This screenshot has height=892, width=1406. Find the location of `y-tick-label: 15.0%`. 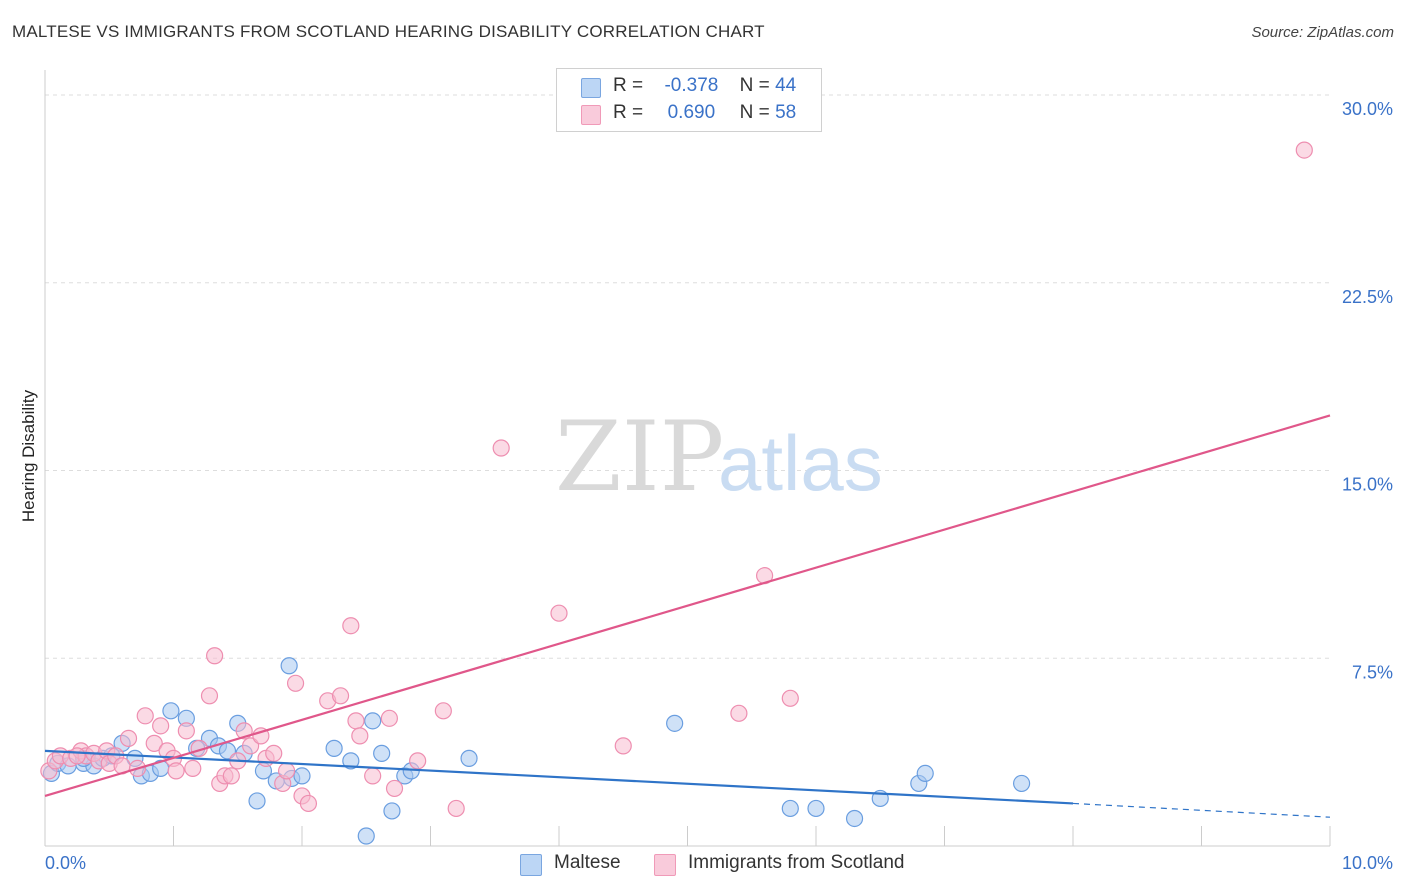

y-tick-label: 15.0% is located at coordinates (1367, 485).